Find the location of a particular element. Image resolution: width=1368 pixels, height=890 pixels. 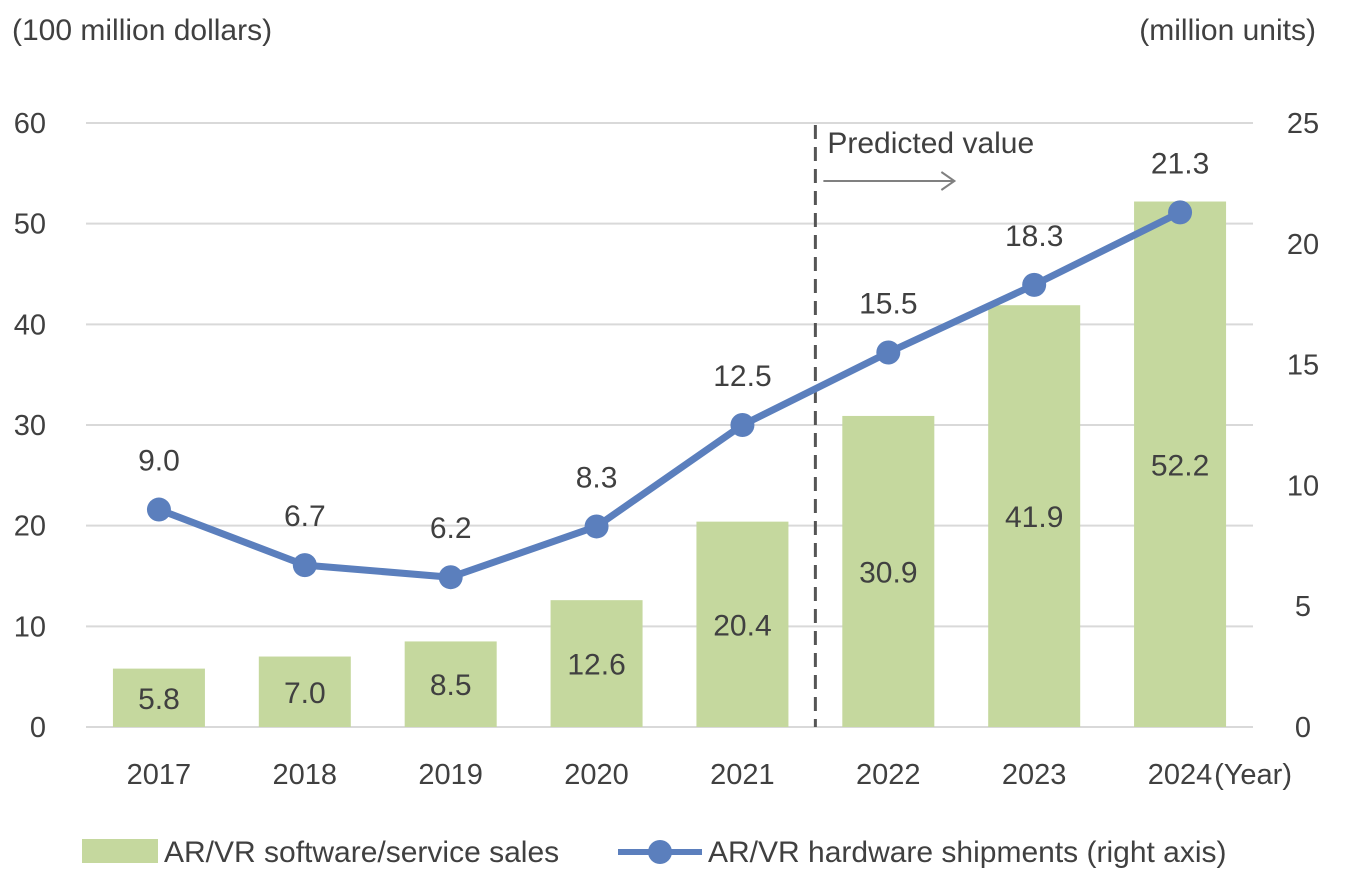

left-axis-tick-label: 30 is located at coordinates (30, 426).